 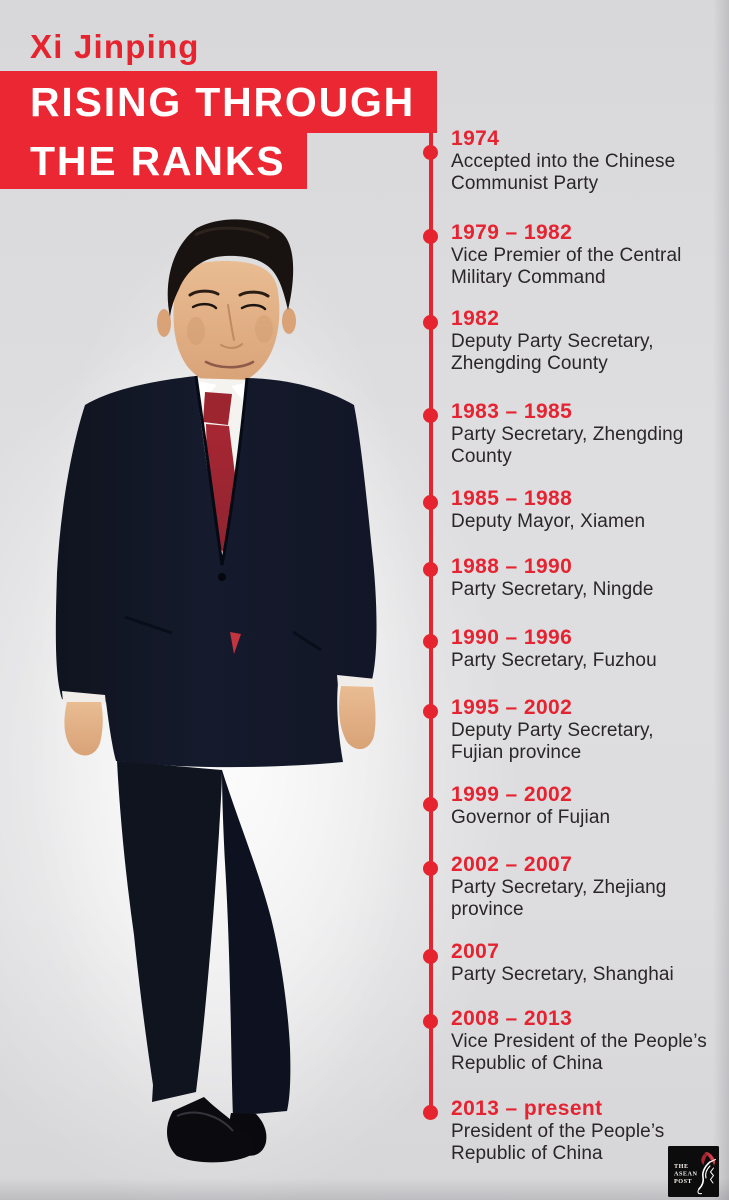 I want to click on entry-years: 1999 – 2002, so click(x=512, y=794).